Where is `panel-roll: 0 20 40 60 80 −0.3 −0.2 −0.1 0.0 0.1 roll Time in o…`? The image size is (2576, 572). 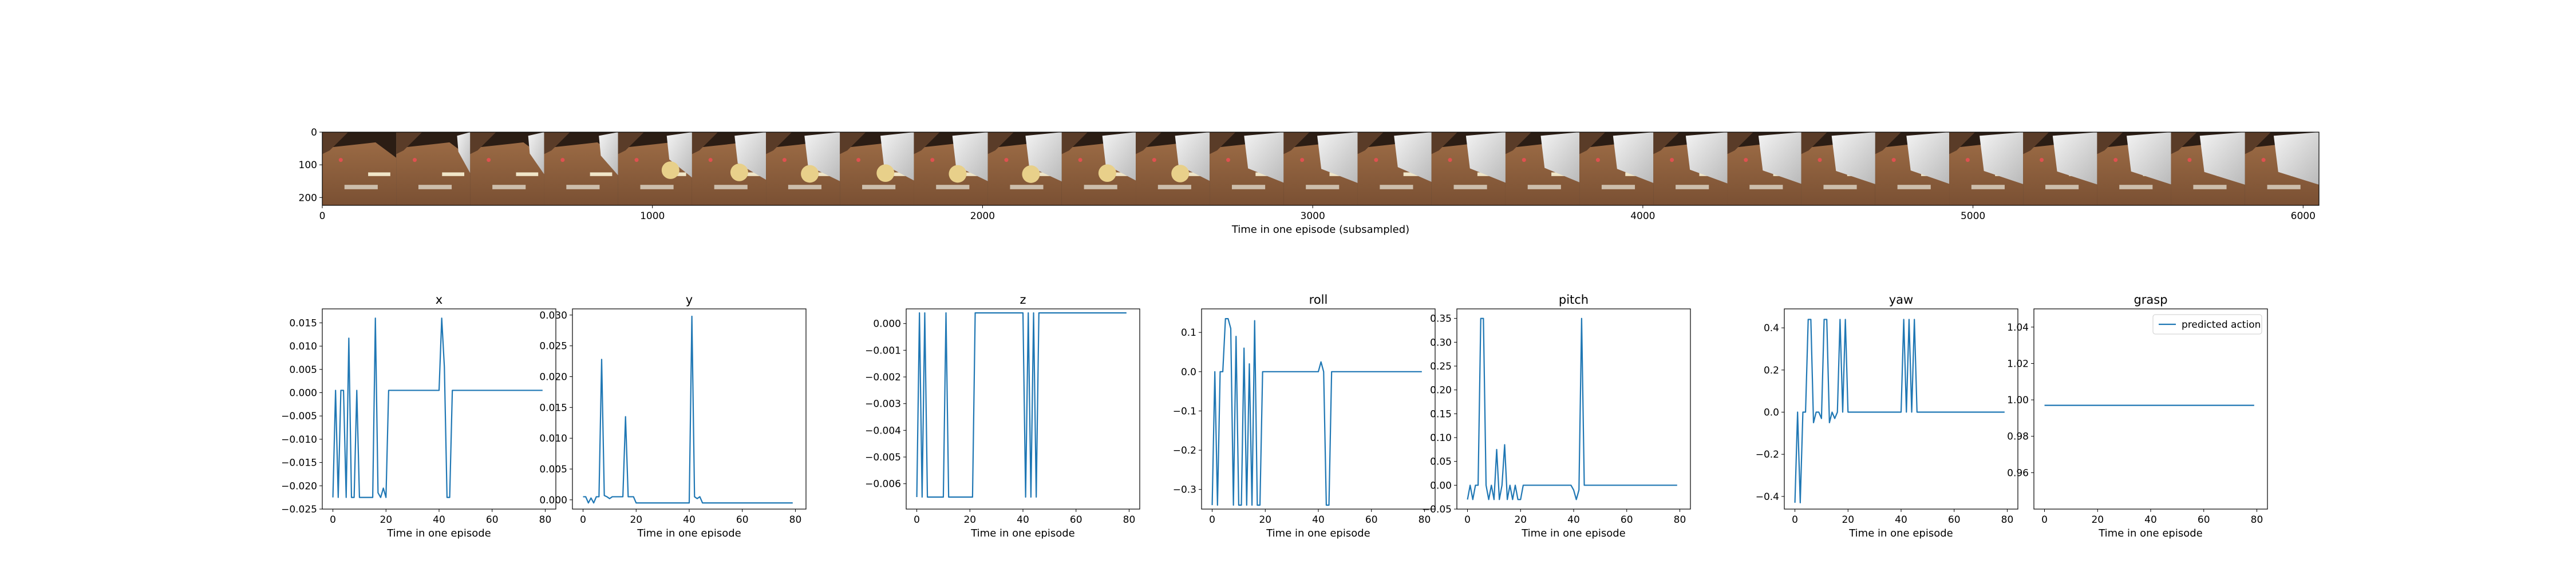 panel-roll: 0 20 40 60 80 −0.3 −0.2 −0.1 0.0 0.1 roll Time in o… is located at coordinates (1304, 416).